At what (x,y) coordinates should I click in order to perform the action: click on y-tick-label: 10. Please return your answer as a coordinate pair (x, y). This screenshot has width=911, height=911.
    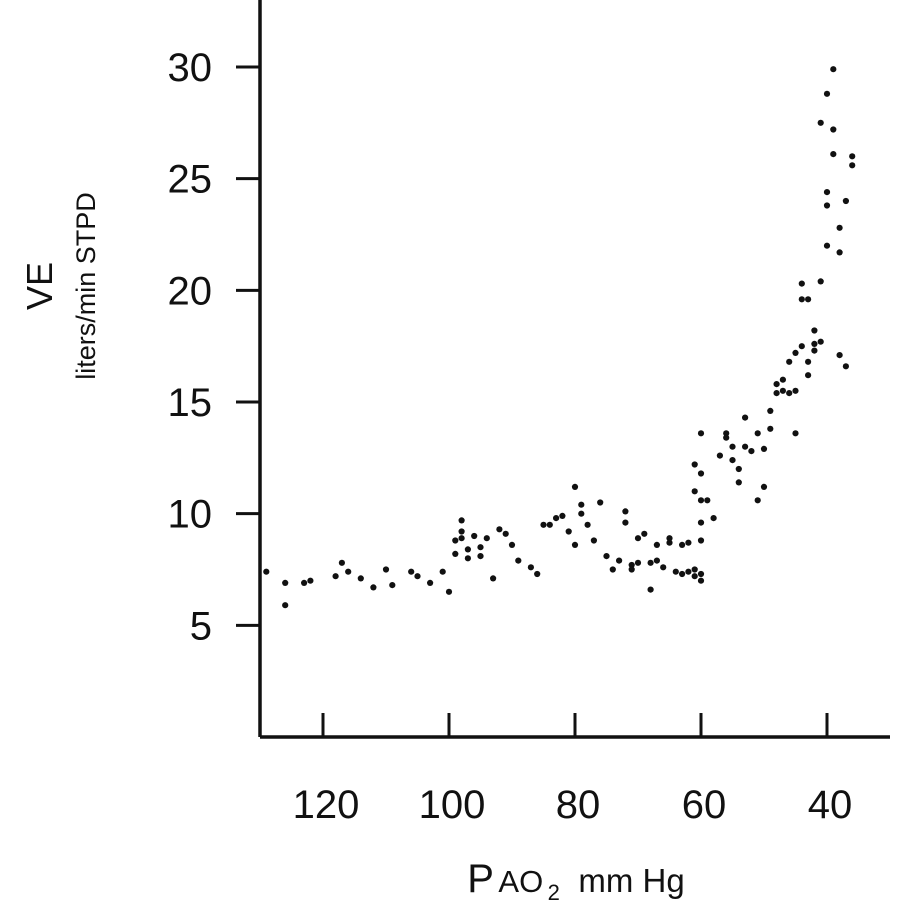
    Looking at the image, I should click on (190, 515).